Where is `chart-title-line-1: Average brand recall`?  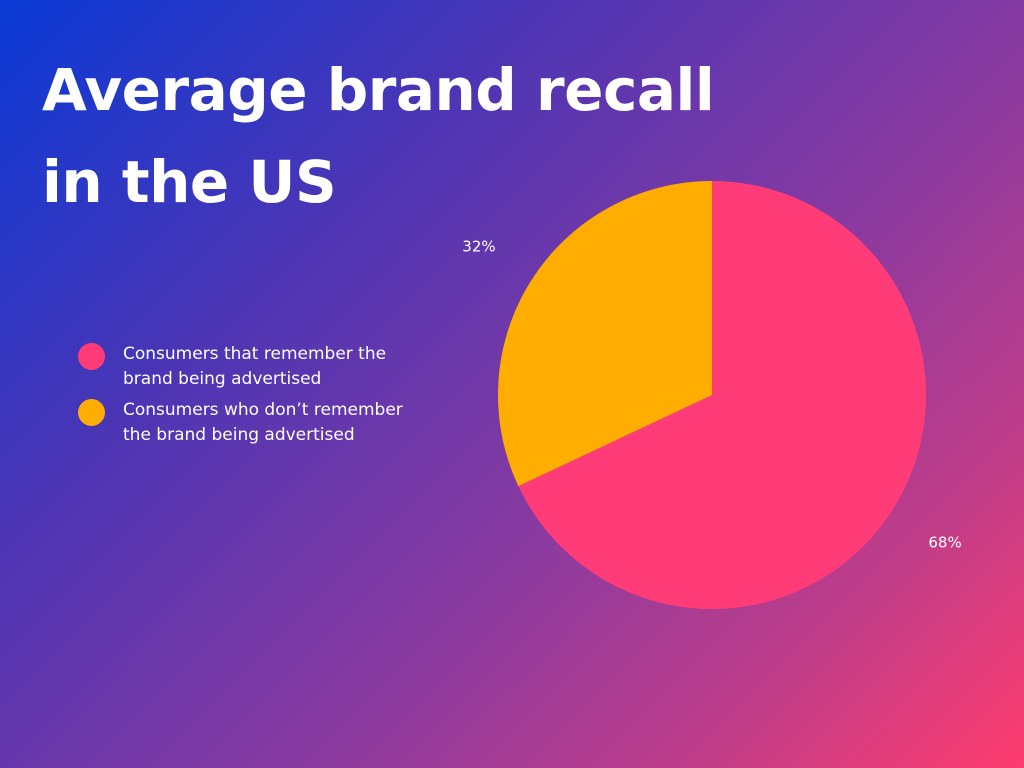 chart-title-line-1: Average brand recall is located at coordinates (378, 90).